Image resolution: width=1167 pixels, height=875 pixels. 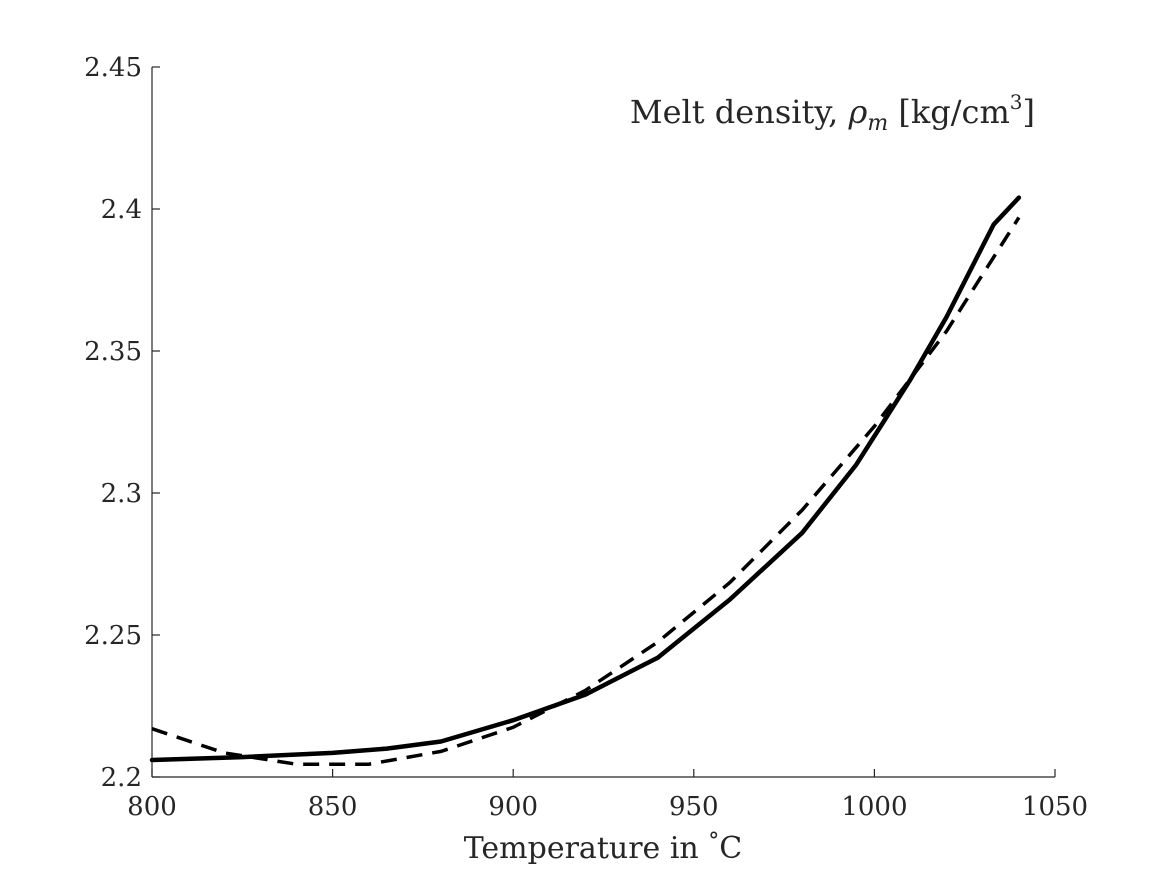 I want to click on x-tick-label: 850, so click(x=333, y=807).